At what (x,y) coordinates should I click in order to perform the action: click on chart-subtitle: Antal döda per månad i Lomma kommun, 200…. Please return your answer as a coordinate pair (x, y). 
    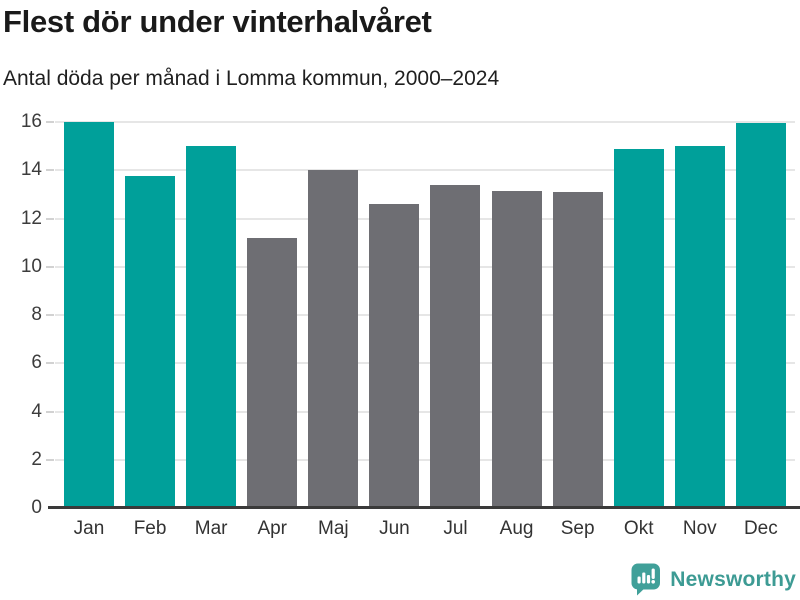
    Looking at the image, I should click on (251, 78).